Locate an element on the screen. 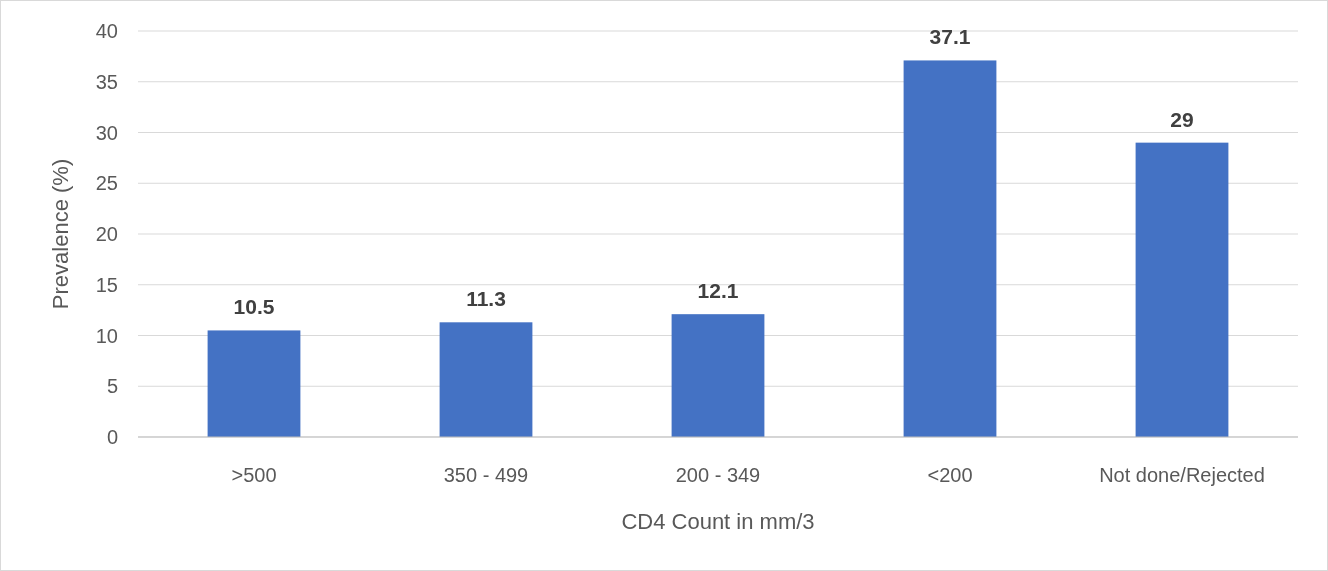  data-label: 12.1 is located at coordinates (718, 291).